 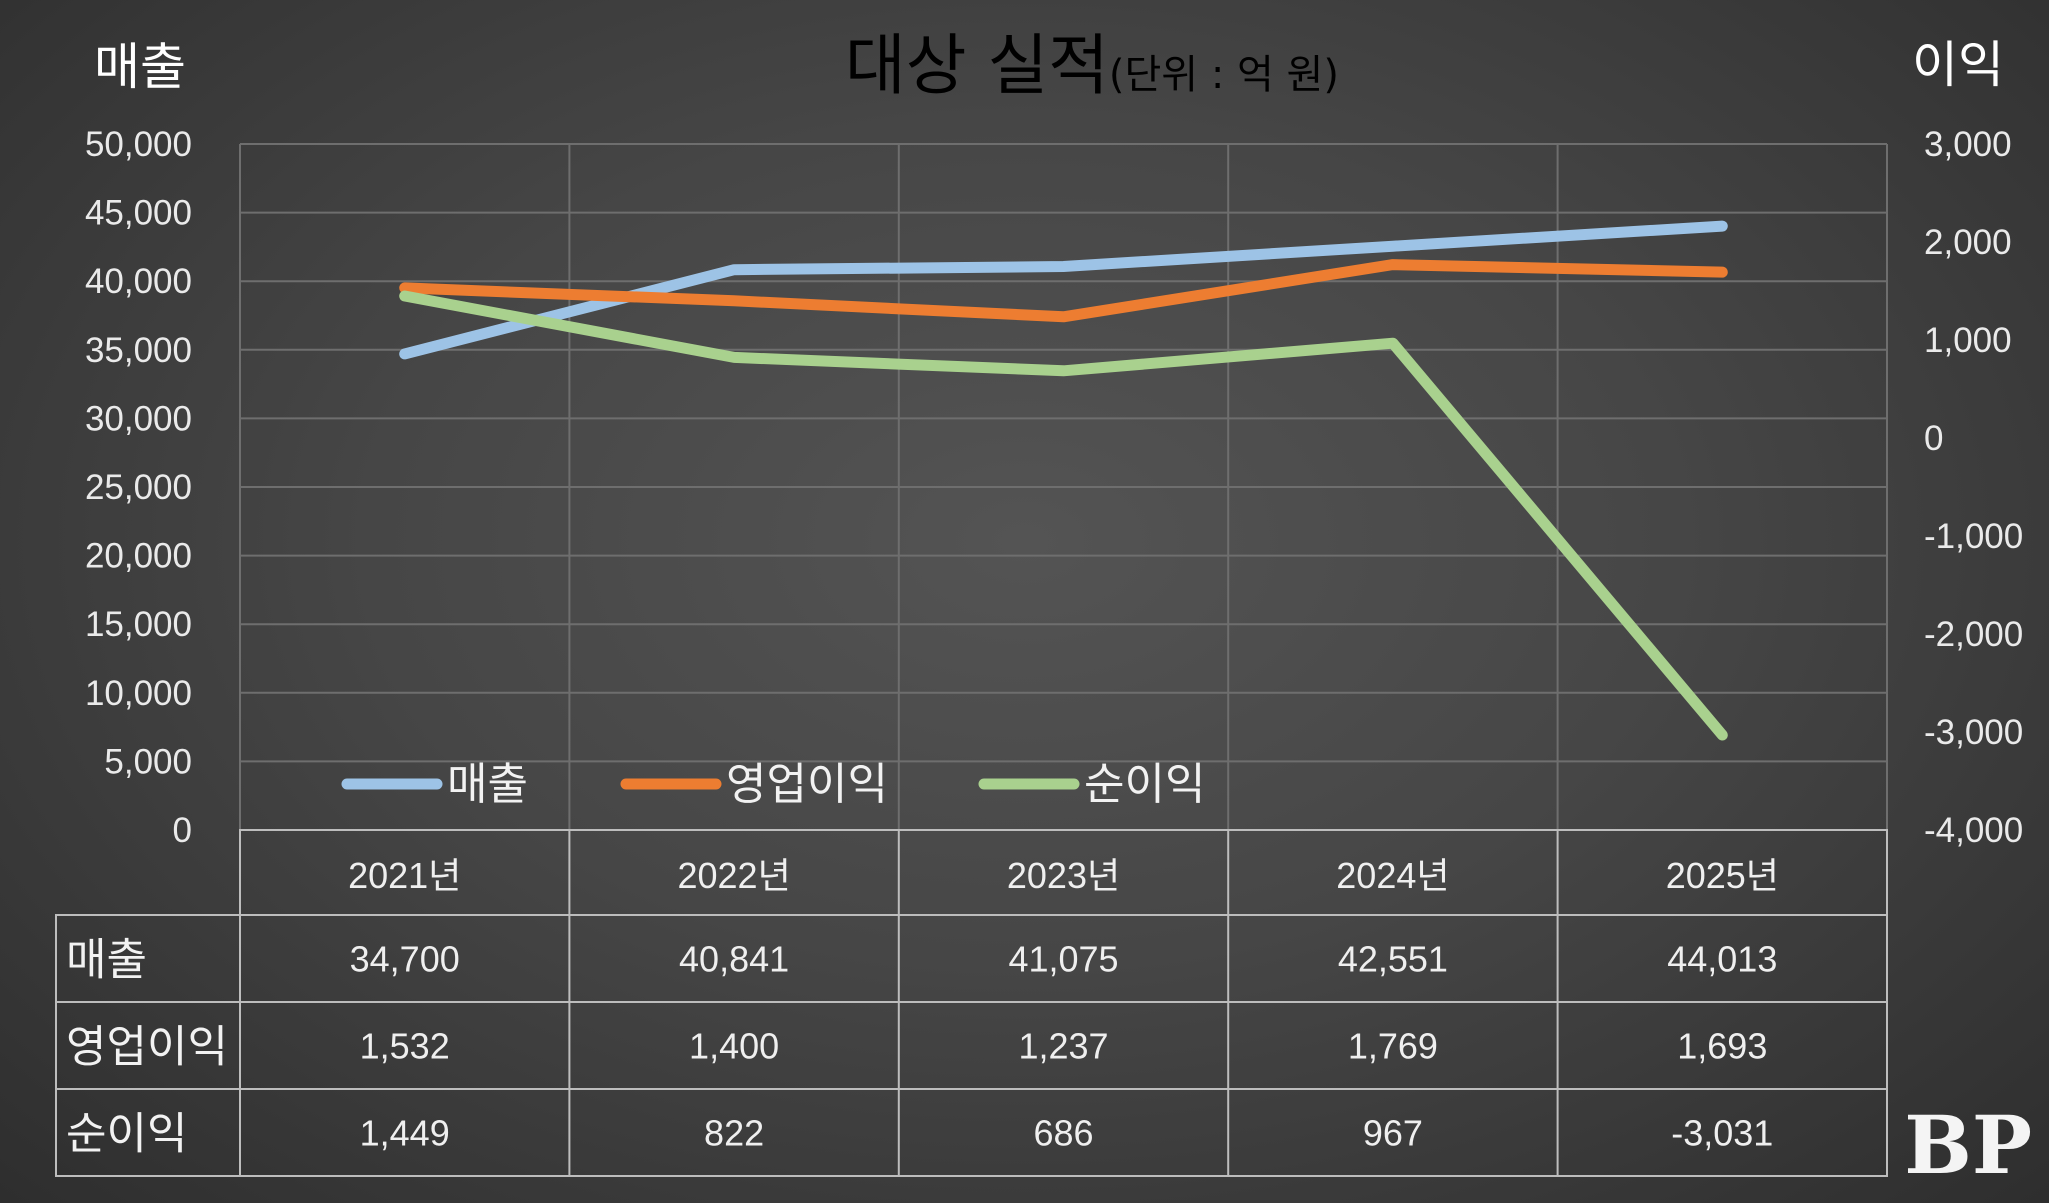 I want to click on data-label: 40,841, so click(x=734, y=959).